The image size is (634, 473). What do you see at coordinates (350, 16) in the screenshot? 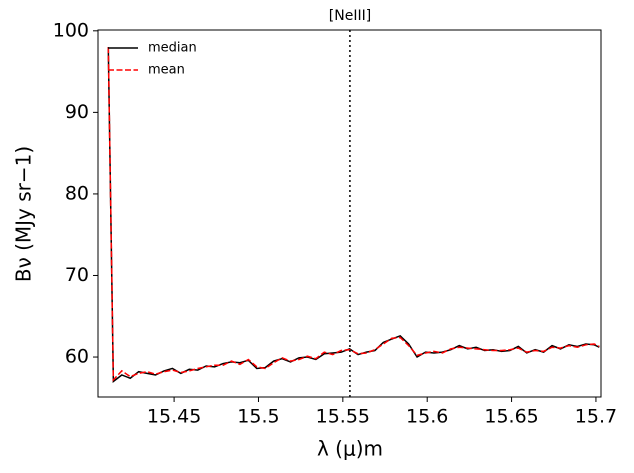
I see `chart-title: [NeIII]` at bounding box center [350, 16].